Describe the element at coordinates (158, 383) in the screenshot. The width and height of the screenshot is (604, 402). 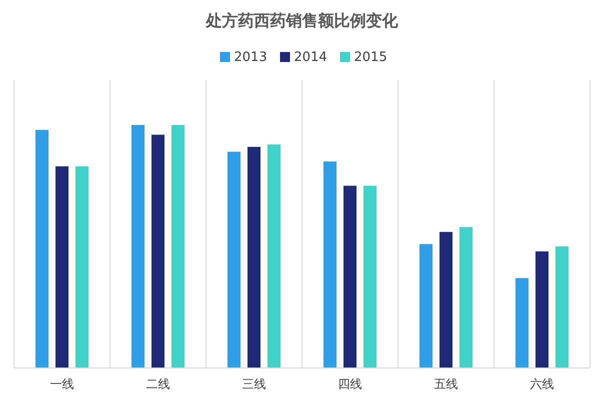
I see `x-tick-label: 二线` at that location.